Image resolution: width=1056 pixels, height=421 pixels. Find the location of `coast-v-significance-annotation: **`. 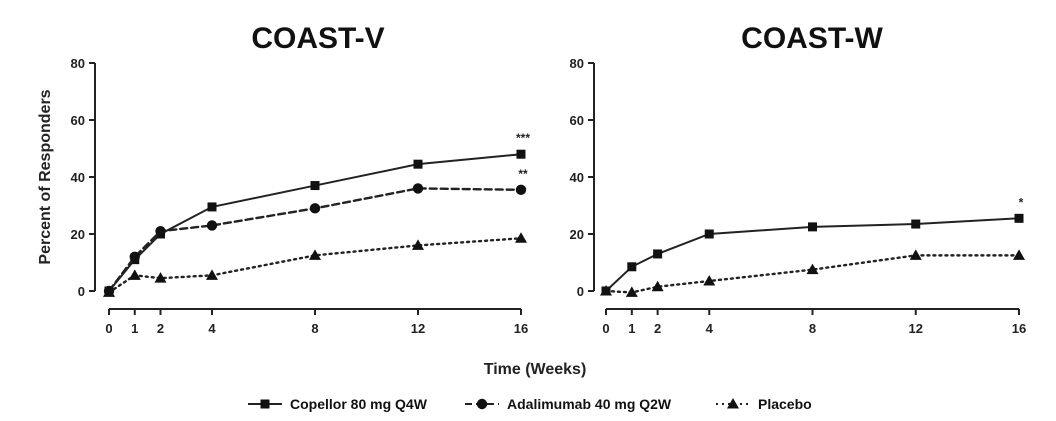

coast-v-significance-annotation: ** is located at coordinates (523, 174).